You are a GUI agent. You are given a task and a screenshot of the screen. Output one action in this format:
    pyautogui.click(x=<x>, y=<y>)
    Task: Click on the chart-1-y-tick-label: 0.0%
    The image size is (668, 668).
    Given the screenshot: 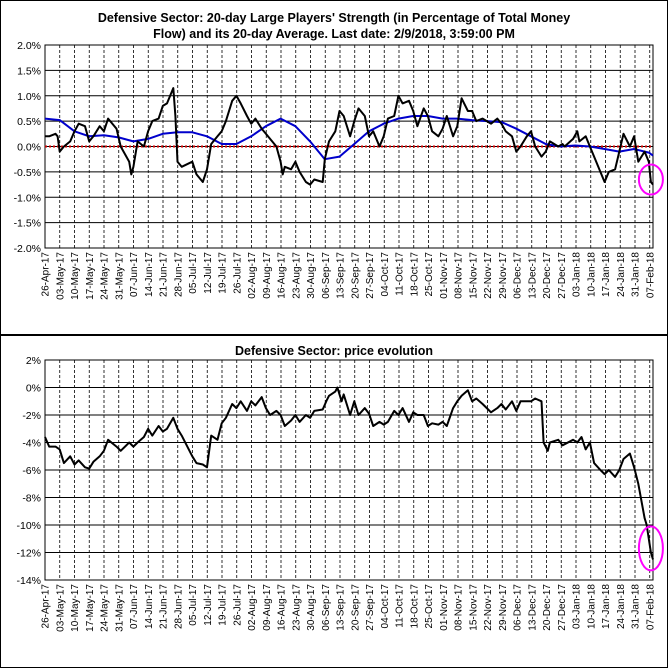 What is the action you would take?
    pyautogui.click(x=29, y=148)
    